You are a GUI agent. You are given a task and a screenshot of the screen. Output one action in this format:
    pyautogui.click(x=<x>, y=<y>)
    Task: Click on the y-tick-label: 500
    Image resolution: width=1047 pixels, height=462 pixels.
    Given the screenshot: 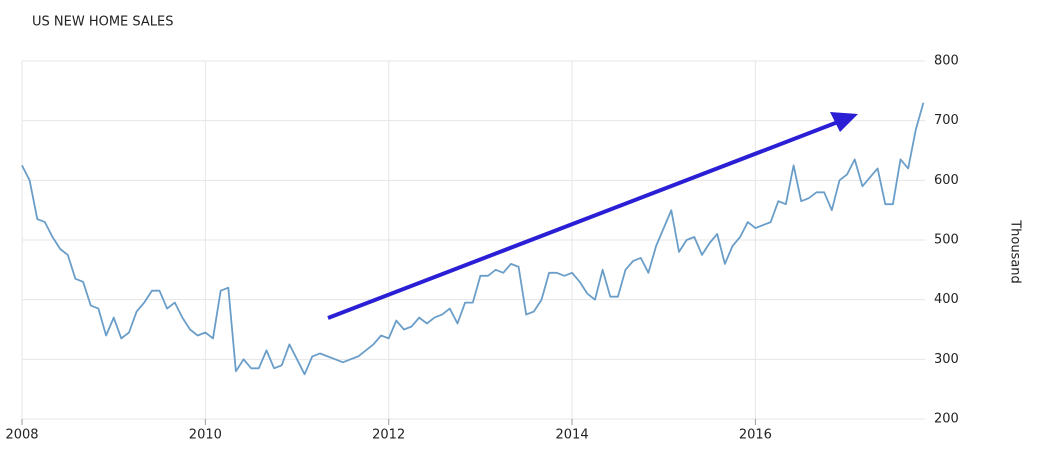 What is the action you would take?
    pyautogui.click(x=946, y=240)
    